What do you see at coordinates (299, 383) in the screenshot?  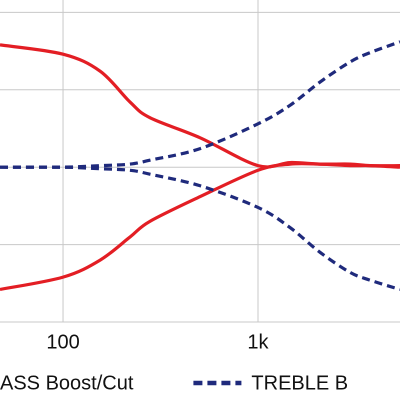 I see `legend-label: TREBLE B` at bounding box center [299, 383].